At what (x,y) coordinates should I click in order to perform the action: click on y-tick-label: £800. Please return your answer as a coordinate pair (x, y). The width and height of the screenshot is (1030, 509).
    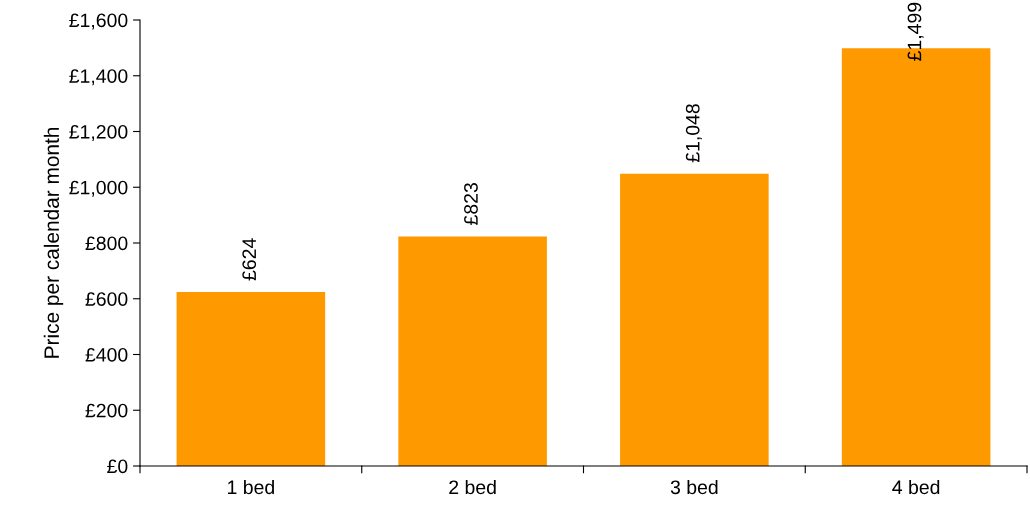
    Looking at the image, I should click on (106, 243).